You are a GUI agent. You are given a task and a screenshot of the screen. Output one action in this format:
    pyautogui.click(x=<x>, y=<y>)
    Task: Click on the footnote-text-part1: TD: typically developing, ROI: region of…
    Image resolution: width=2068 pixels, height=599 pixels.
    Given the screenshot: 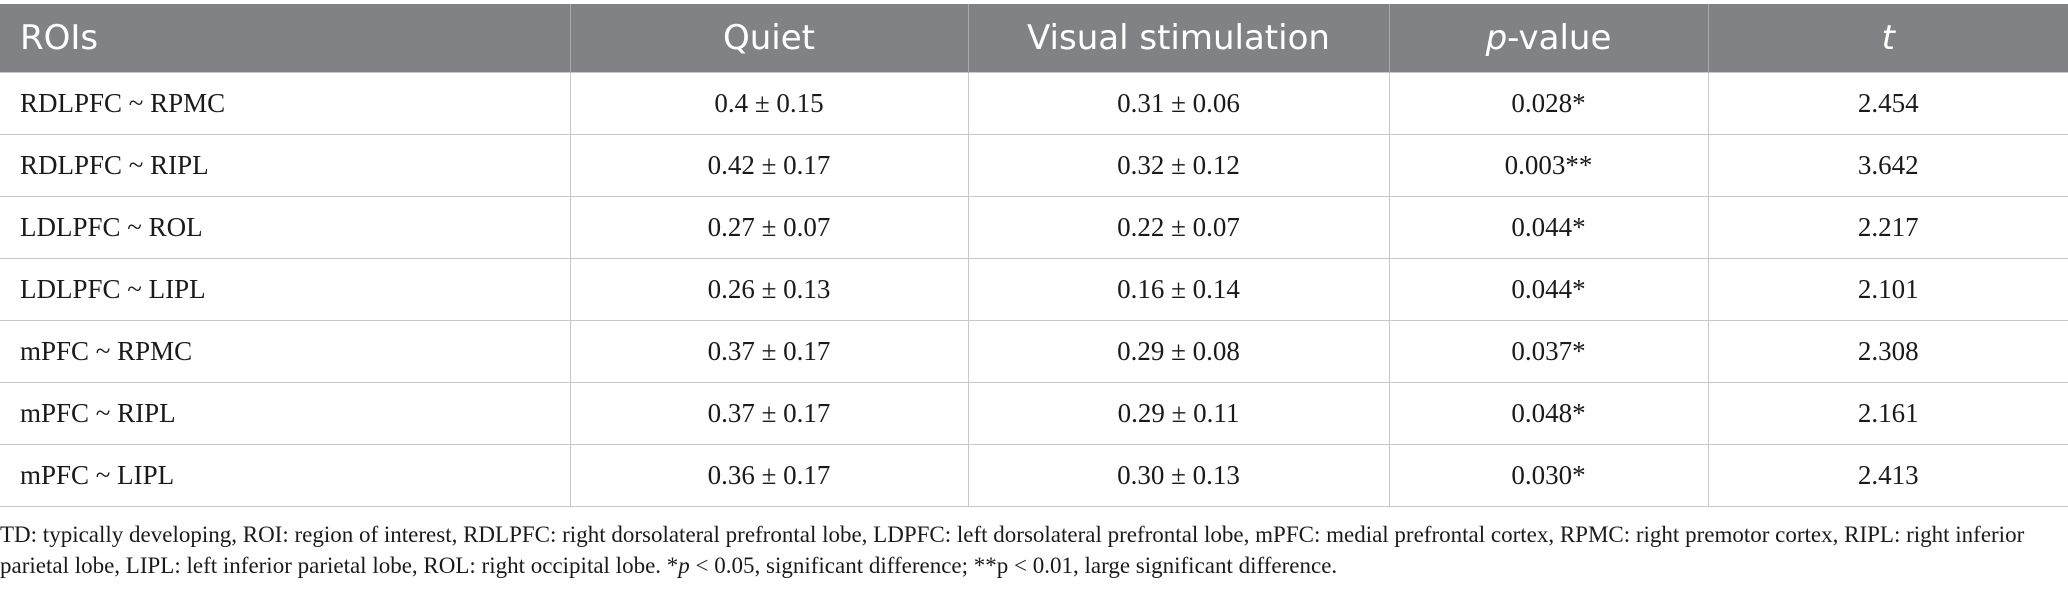 What is the action you would take?
    pyautogui.click(x=1012, y=550)
    